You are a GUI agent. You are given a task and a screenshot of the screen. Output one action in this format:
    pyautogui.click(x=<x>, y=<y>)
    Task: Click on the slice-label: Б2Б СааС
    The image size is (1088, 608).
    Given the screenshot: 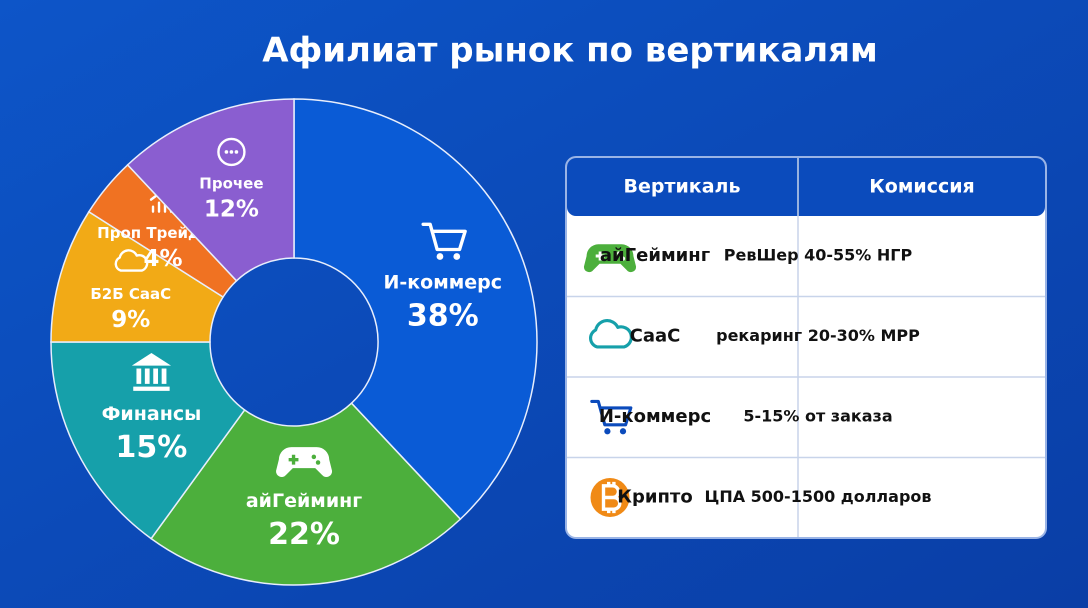 What is the action you would take?
    pyautogui.click(x=130, y=294)
    